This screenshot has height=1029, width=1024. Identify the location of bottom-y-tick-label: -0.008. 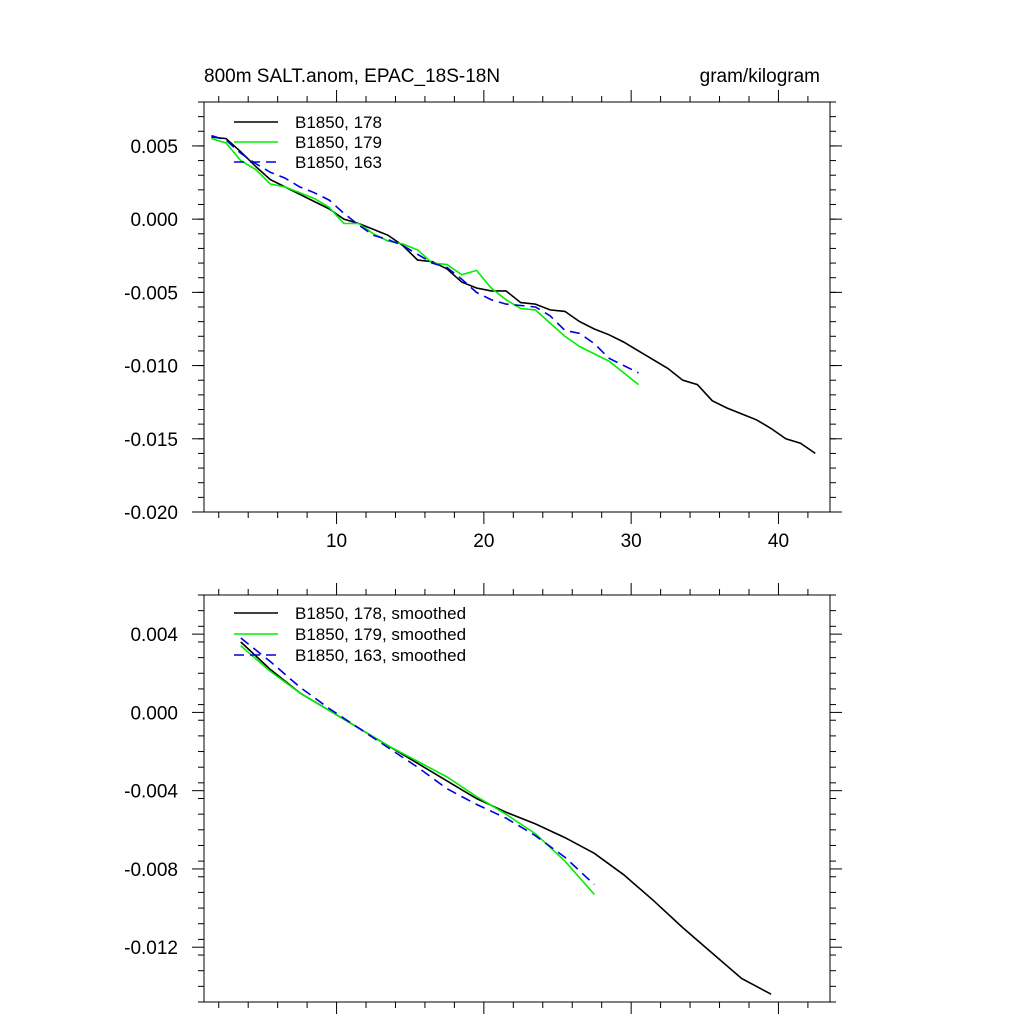
(151, 870).